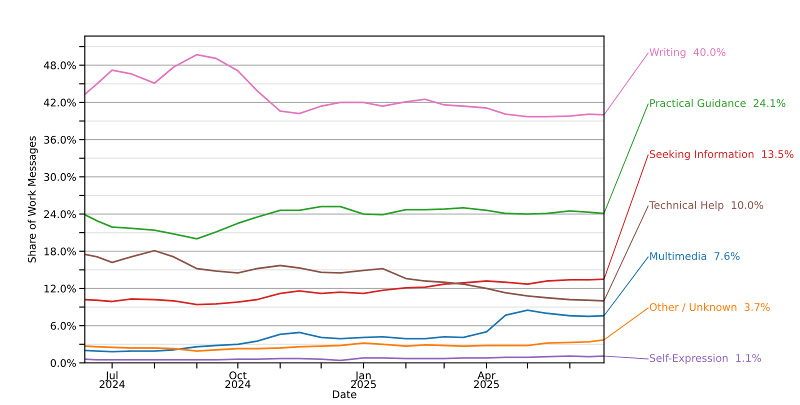  What do you see at coordinates (718, 103) in the screenshot?
I see `text: Practical Guidance 24.1%` at bounding box center [718, 103].